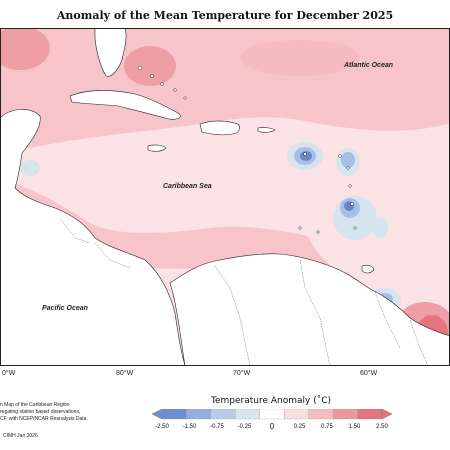 The image size is (450, 450). What do you see at coordinates (30, 168) in the screenshot?
I see `cool-area-west` at bounding box center [30, 168].